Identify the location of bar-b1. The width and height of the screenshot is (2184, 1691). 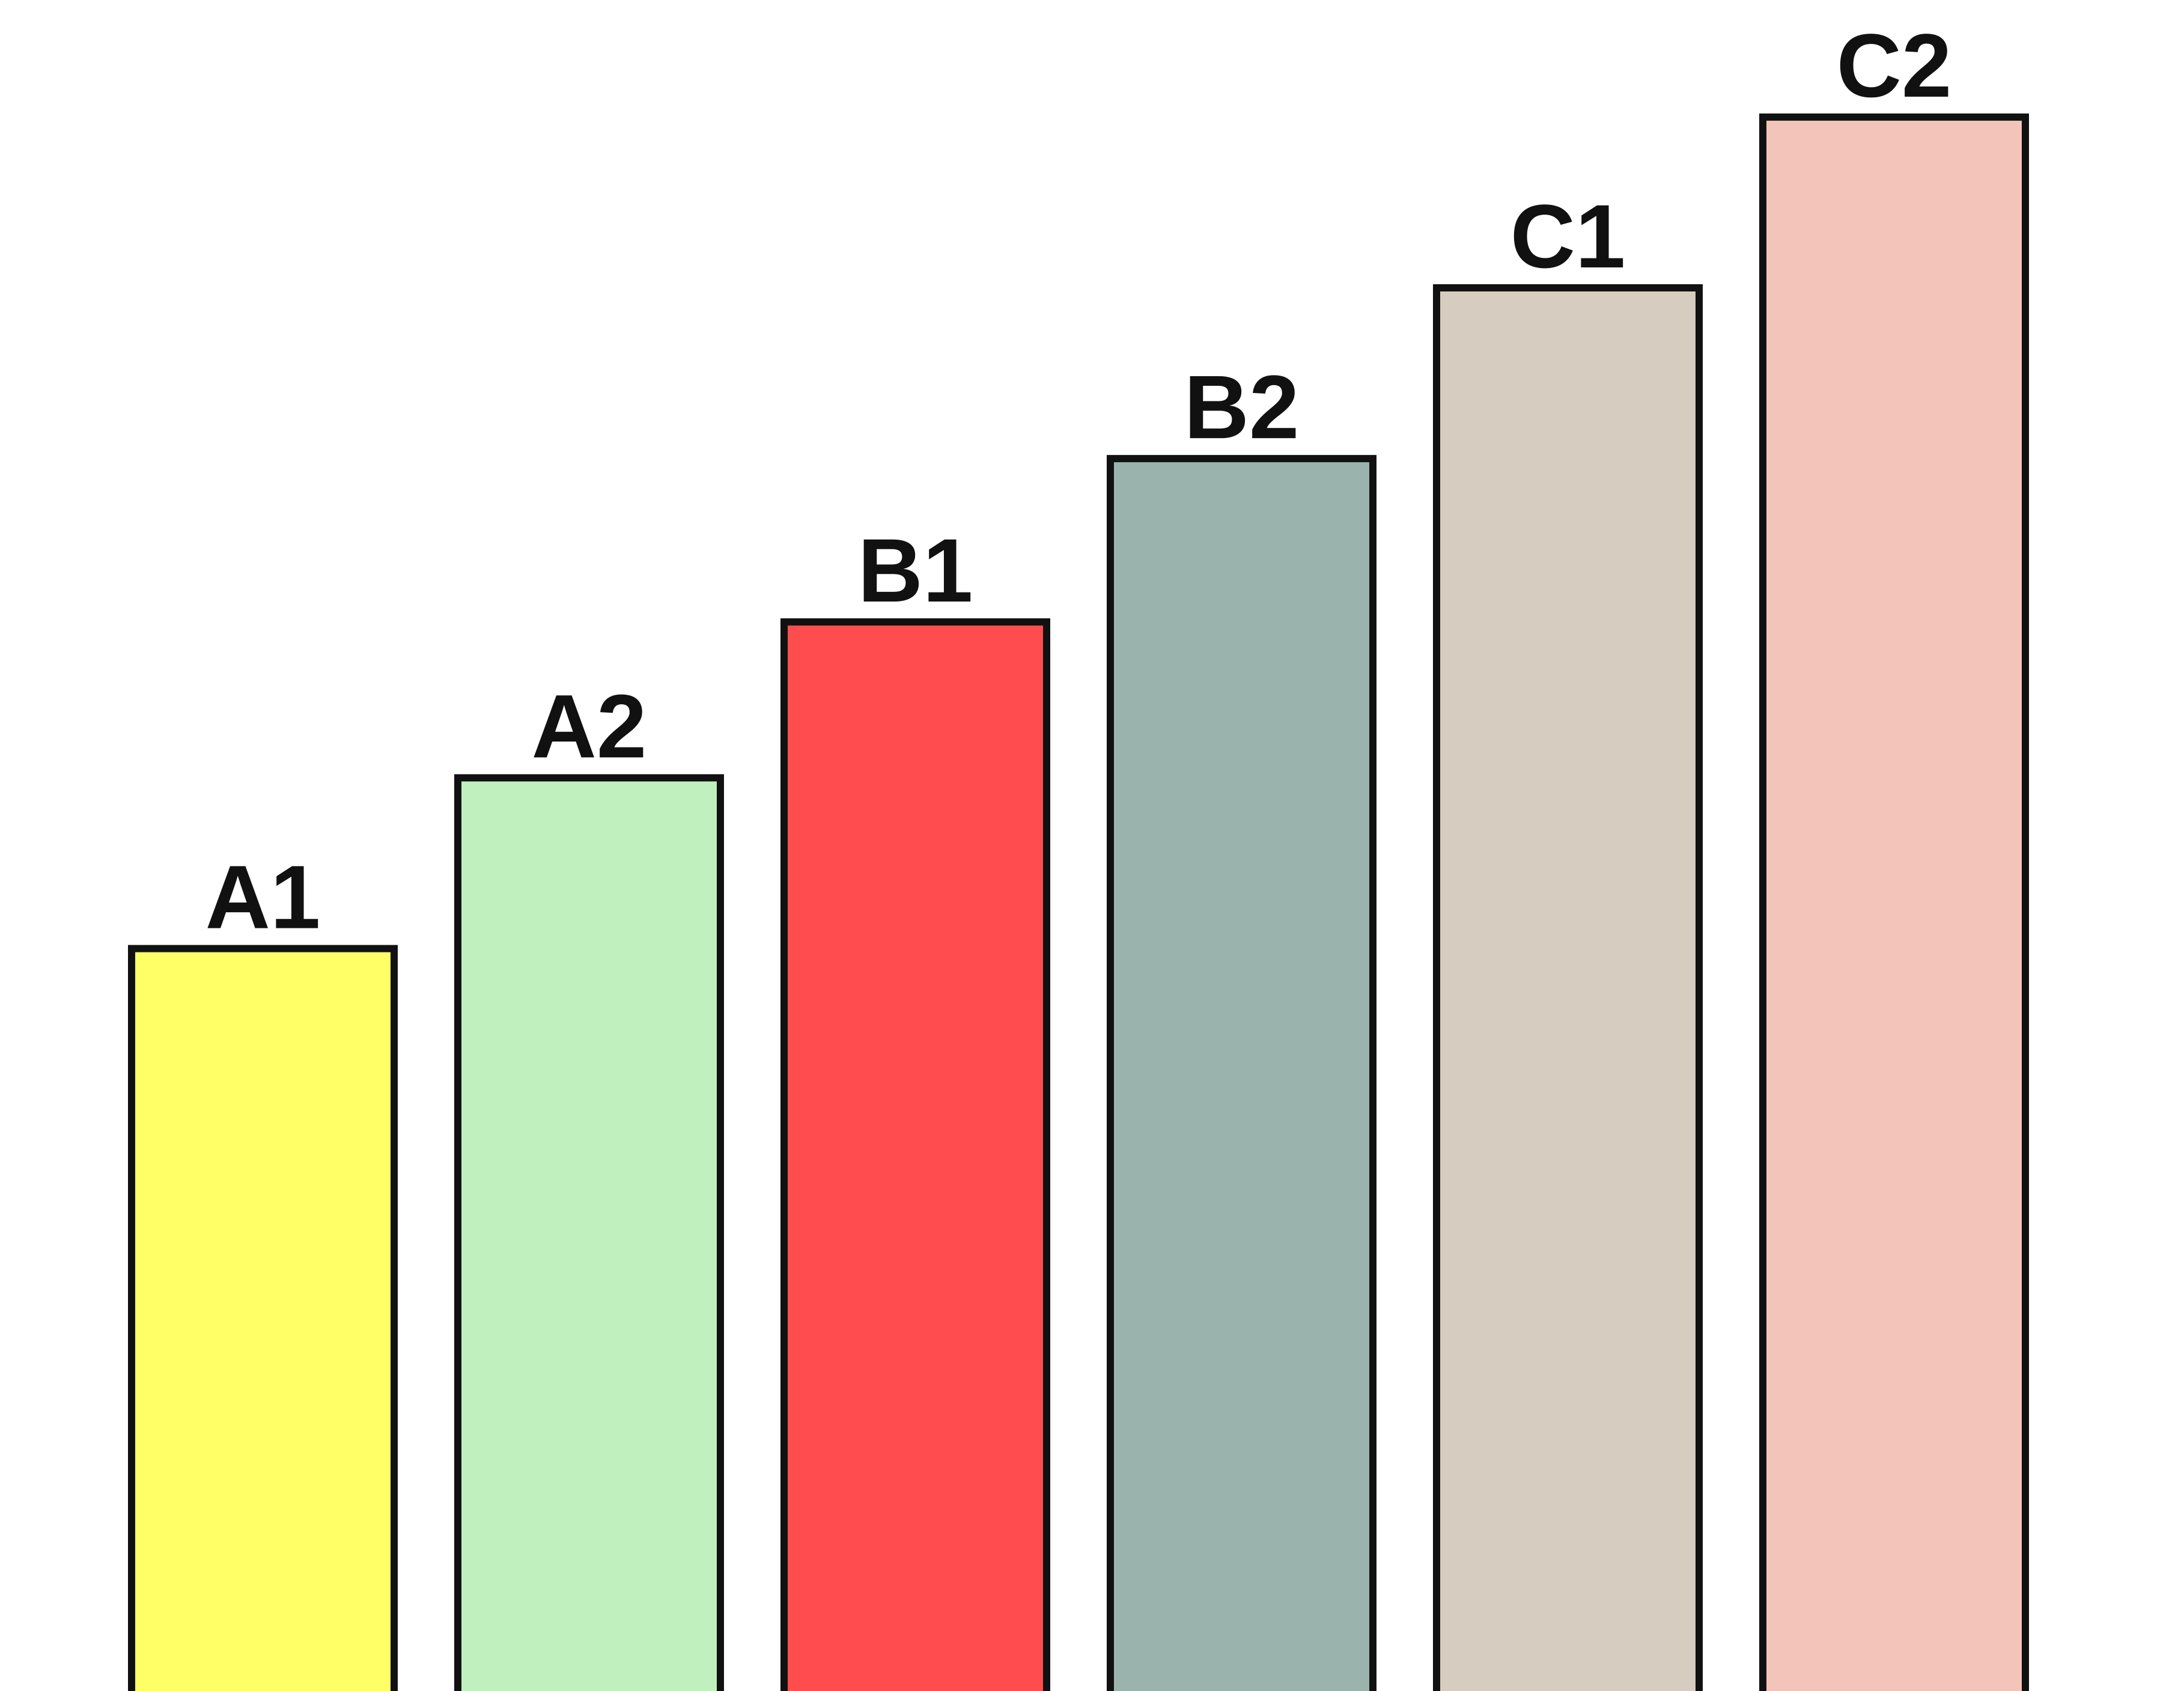
(915, 1154).